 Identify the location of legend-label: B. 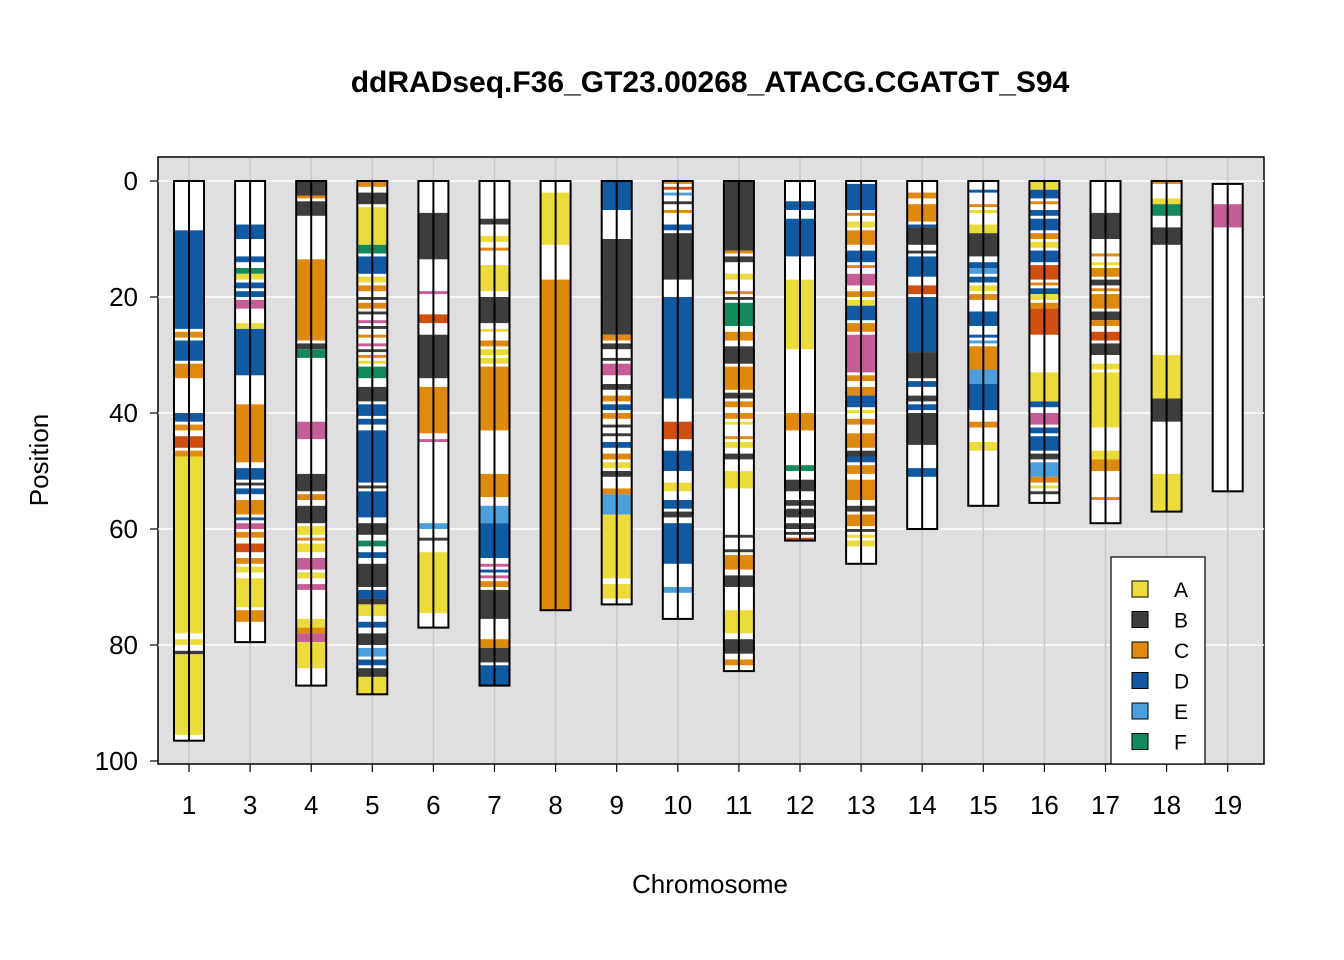
(1181, 621).